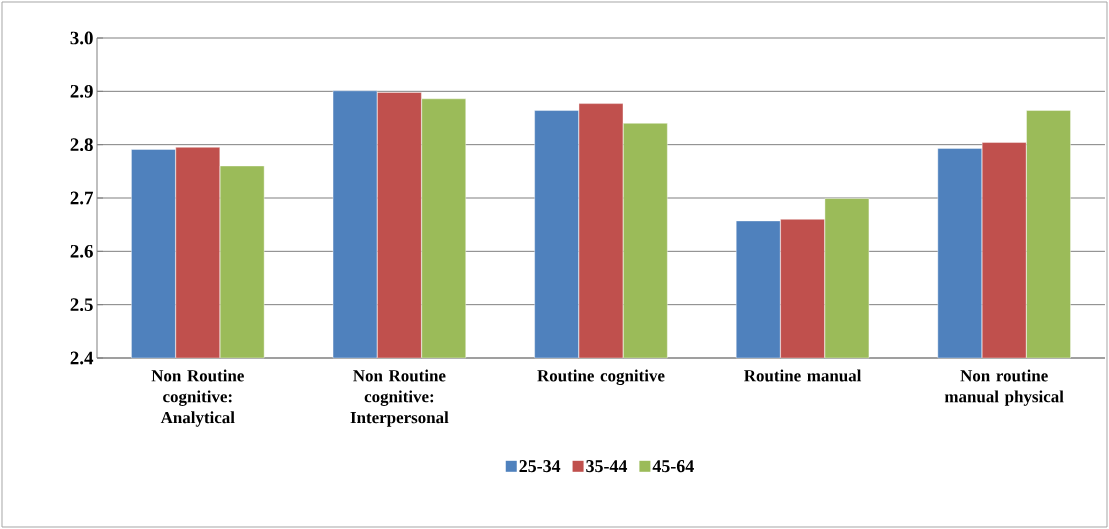 The width and height of the screenshot is (1109, 529). I want to click on x-tick-label: Non routine manual physical, so click(1004, 387).